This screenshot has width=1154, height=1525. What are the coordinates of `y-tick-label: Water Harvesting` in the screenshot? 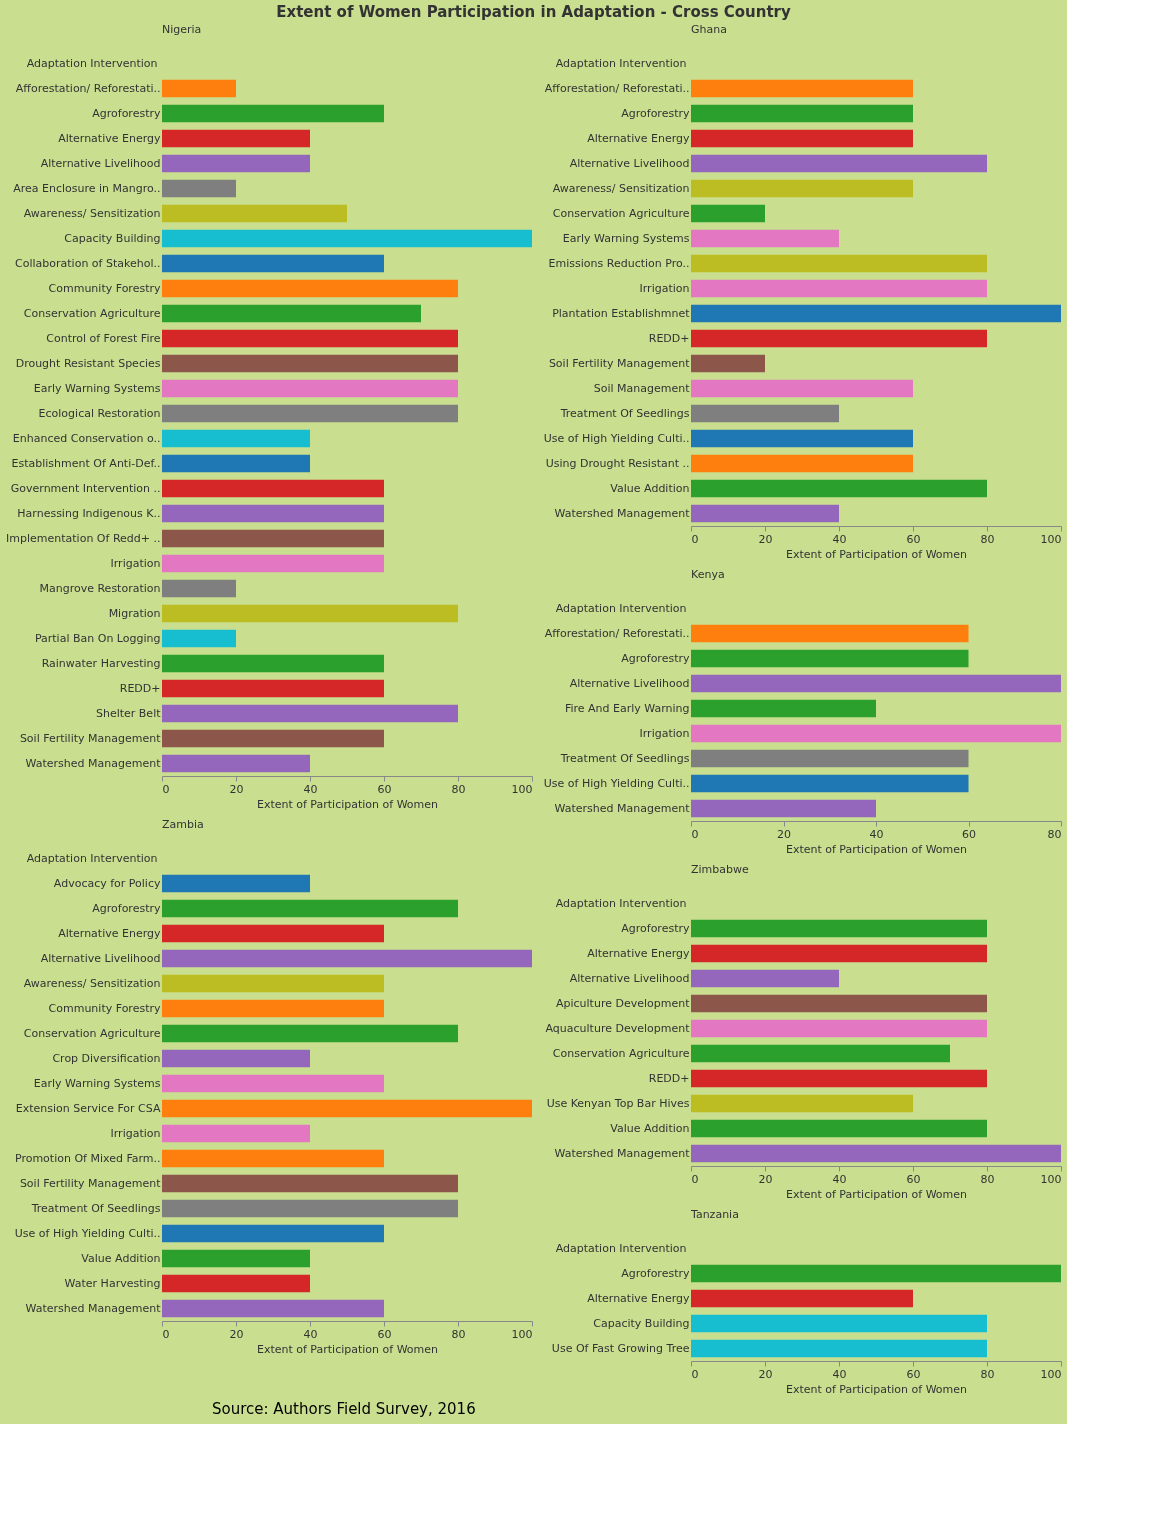 It's located at (112, 1283).